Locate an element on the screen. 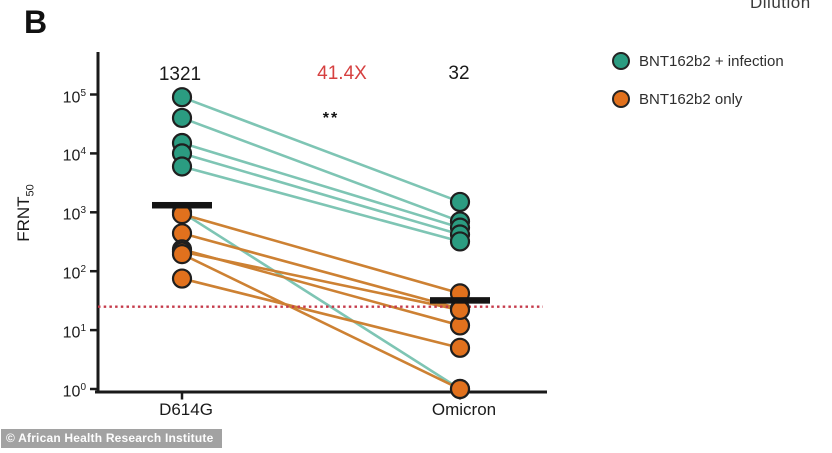  omicron-gmt-label: 32 is located at coordinates (459, 73).